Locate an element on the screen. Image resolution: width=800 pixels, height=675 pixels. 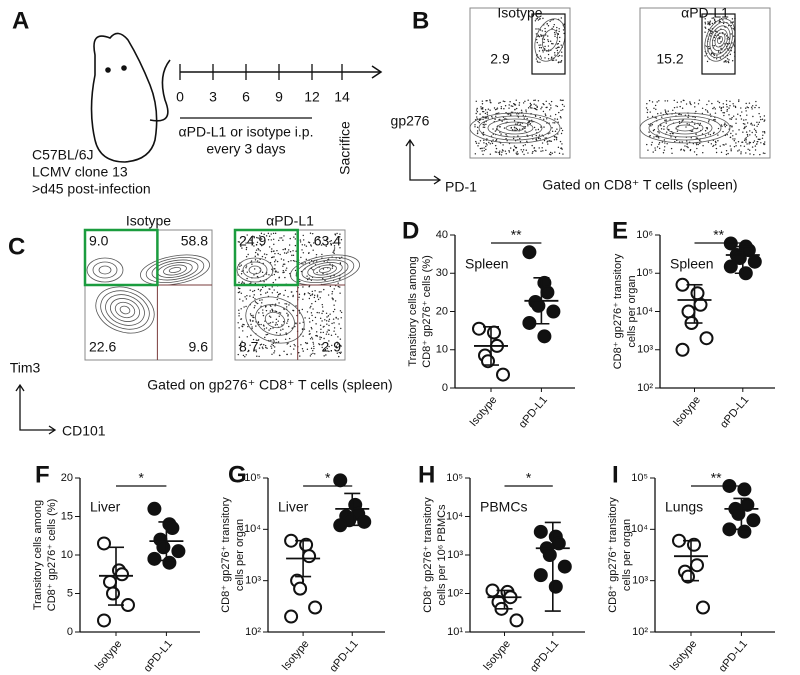
annotation: Spleen is located at coordinates (487, 264).